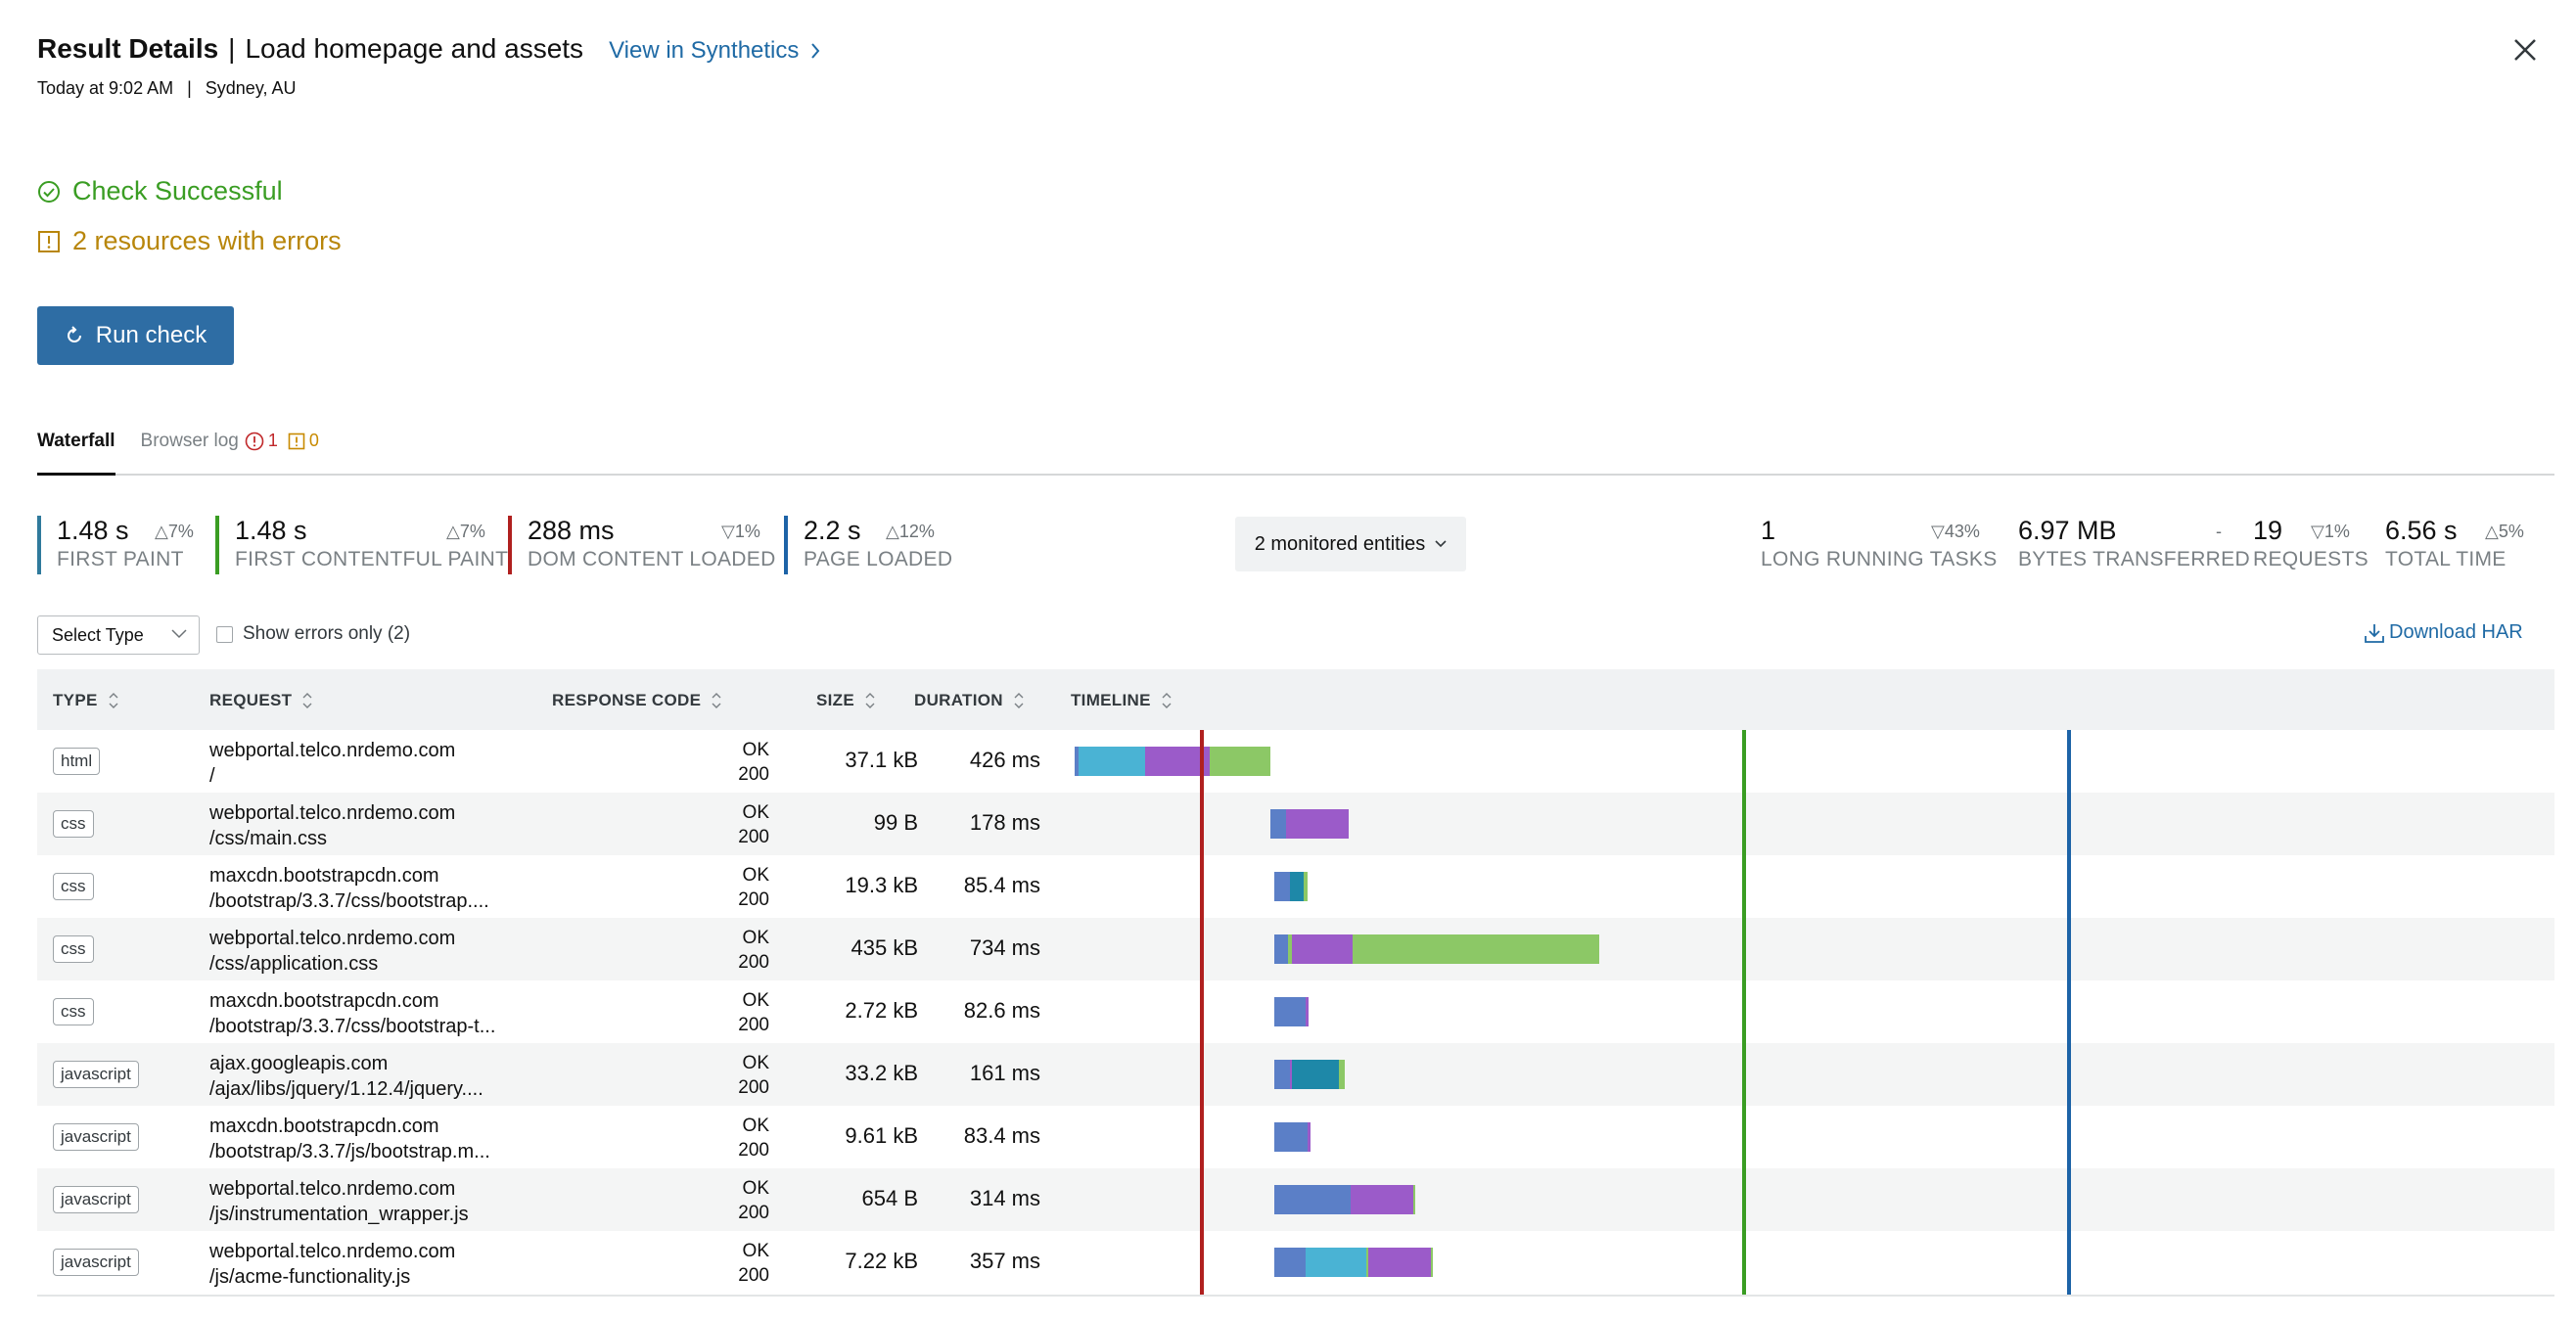  Describe the element at coordinates (1005, 947) in the screenshot. I see `duration-cell: 734 ms` at that location.